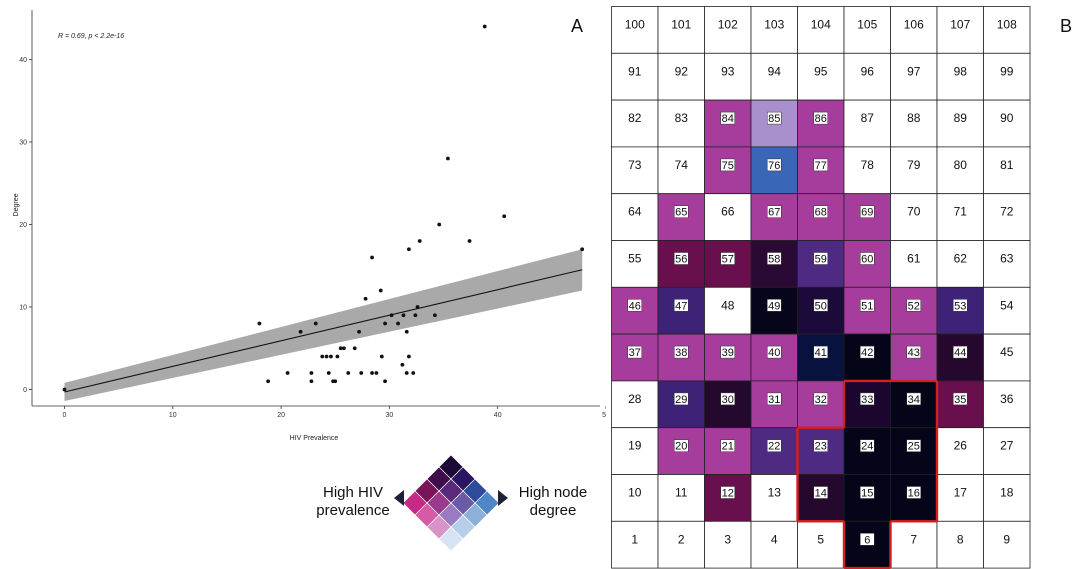 This screenshot has height=569, width=1086. I want to click on confidence-band-area, so click(323, 325).